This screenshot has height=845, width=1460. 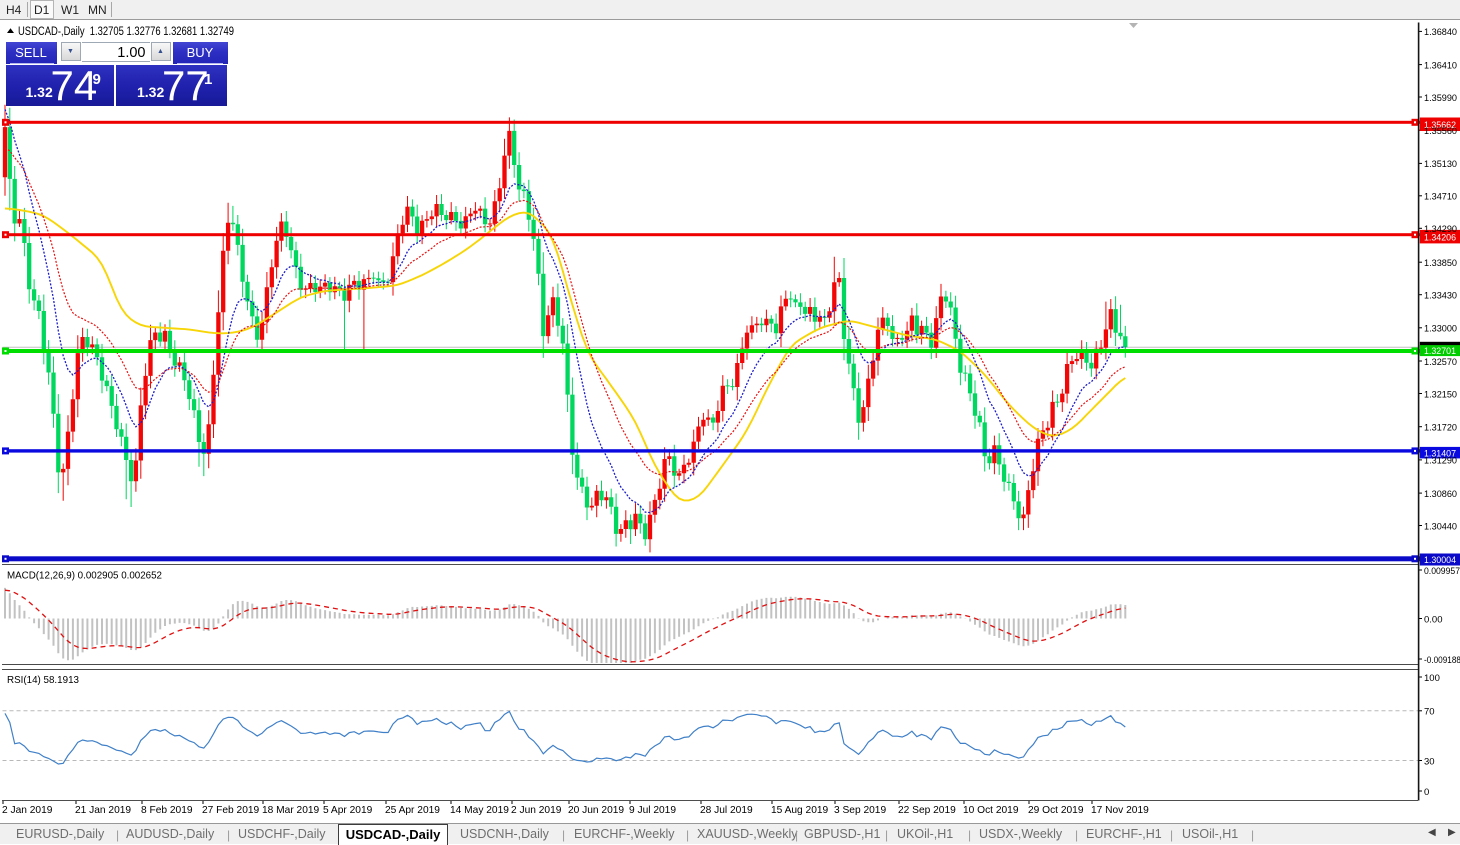 I want to click on svg-text: 30, so click(x=1429, y=761).